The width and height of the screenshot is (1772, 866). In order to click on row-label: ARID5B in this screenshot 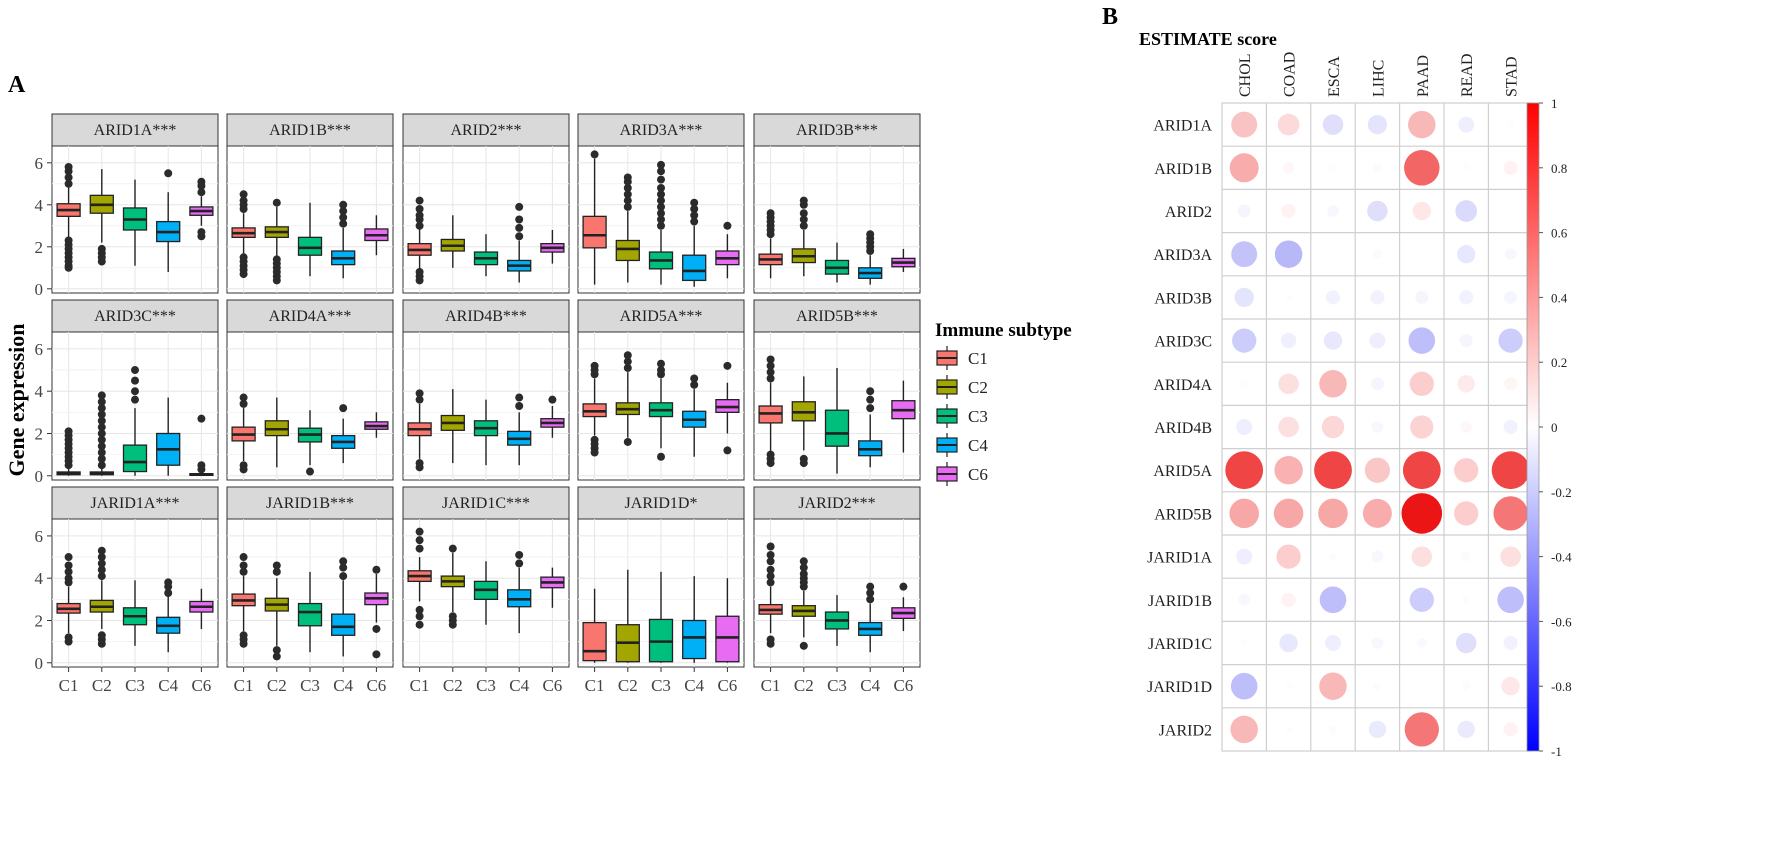, I will do `click(1183, 514)`.